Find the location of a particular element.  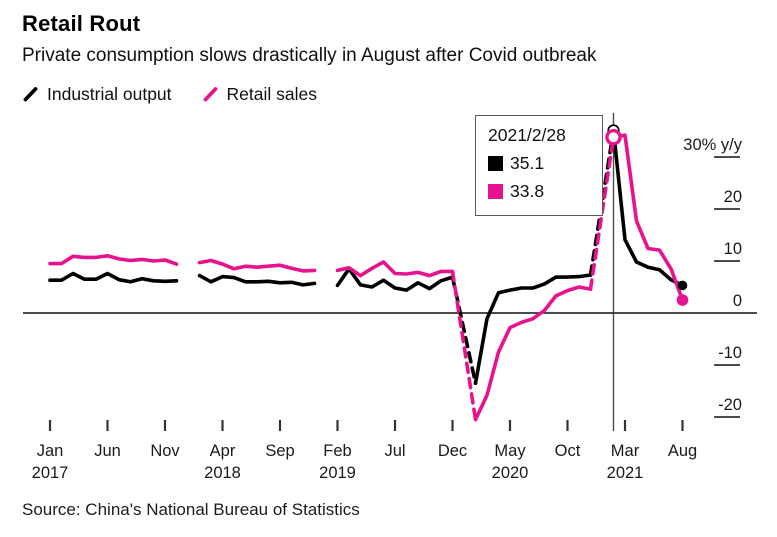

tooltip-row-industrial-output: 35.1 is located at coordinates (541, 163).